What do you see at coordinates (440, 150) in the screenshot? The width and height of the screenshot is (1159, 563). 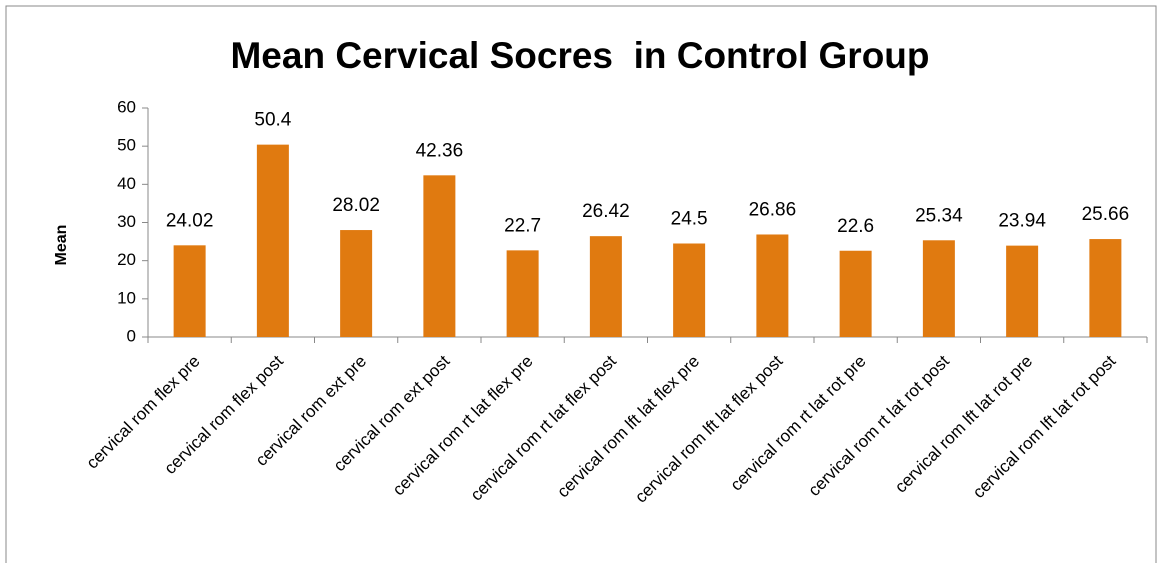 I see `value-label: 42.36` at bounding box center [440, 150].